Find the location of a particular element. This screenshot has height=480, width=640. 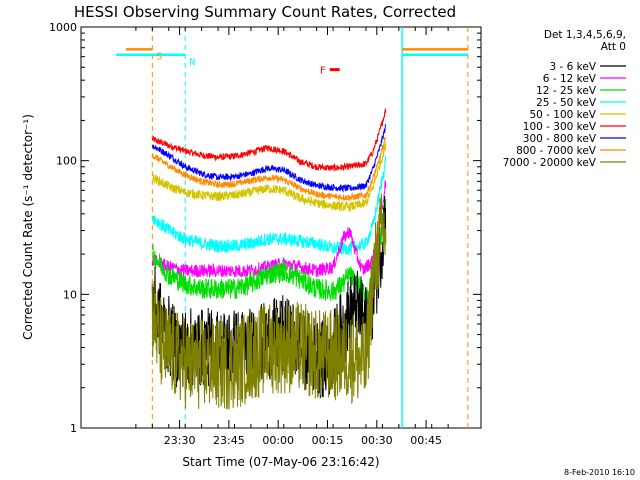

legend-label: 6 - 12 keV is located at coordinates (570, 79).